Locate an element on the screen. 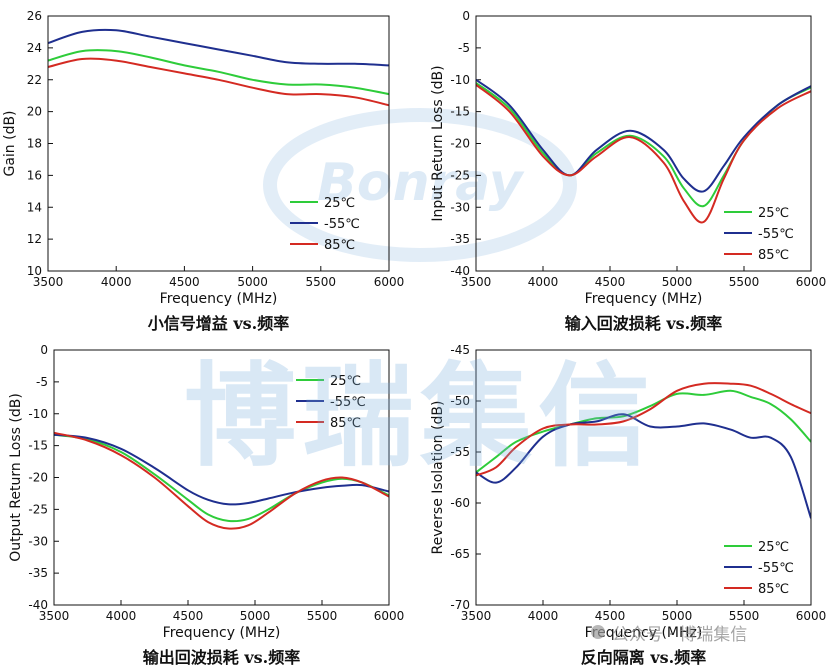 The width and height of the screenshot is (832, 671). y-tick-label: -45 is located at coordinates (460, 350).